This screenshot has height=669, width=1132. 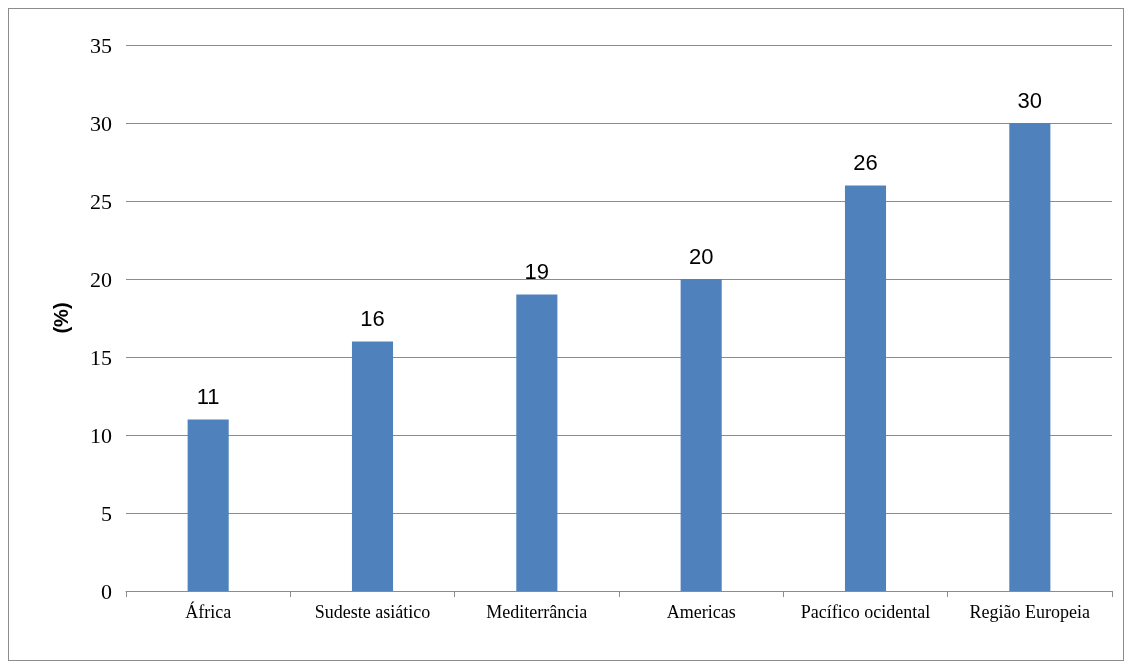 I want to click on x-tick-label: Região Europeia, so click(x=1030, y=612).